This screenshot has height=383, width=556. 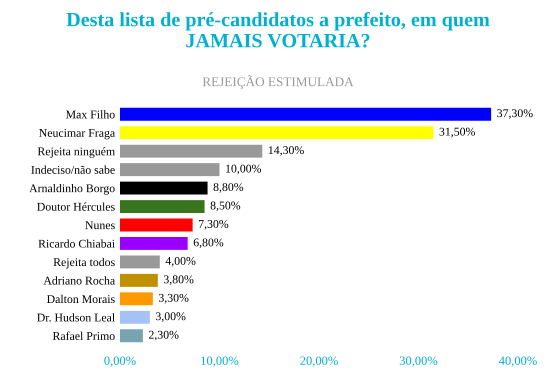 I want to click on y-tick-label: Nunes, so click(x=100, y=225).